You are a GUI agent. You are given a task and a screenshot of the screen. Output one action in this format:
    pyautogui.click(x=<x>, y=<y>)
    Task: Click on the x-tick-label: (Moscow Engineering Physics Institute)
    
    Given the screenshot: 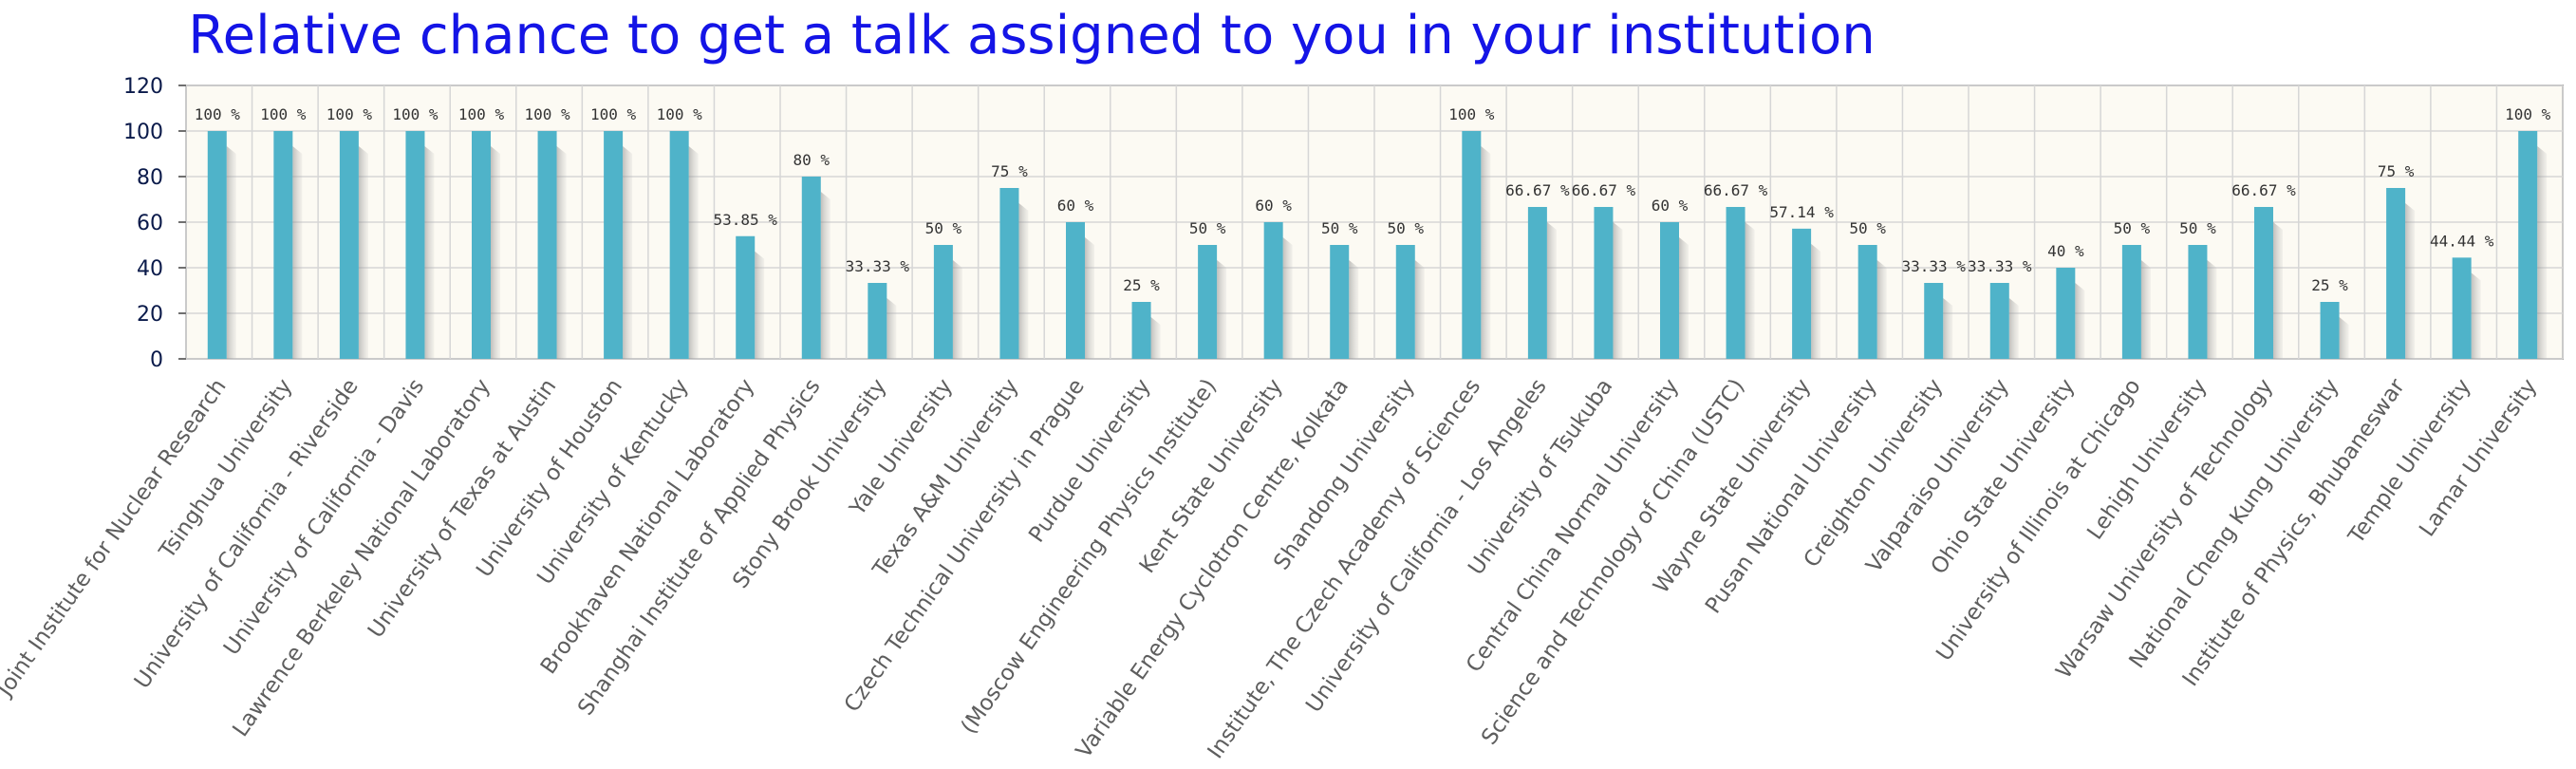 What is the action you would take?
    pyautogui.click(x=1090, y=557)
    